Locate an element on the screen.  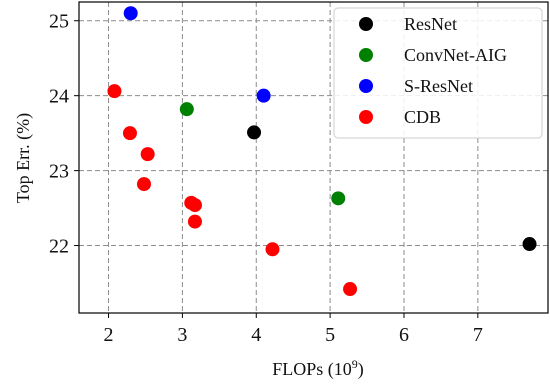
y-tick-label: 25 is located at coordinates (59, 22).